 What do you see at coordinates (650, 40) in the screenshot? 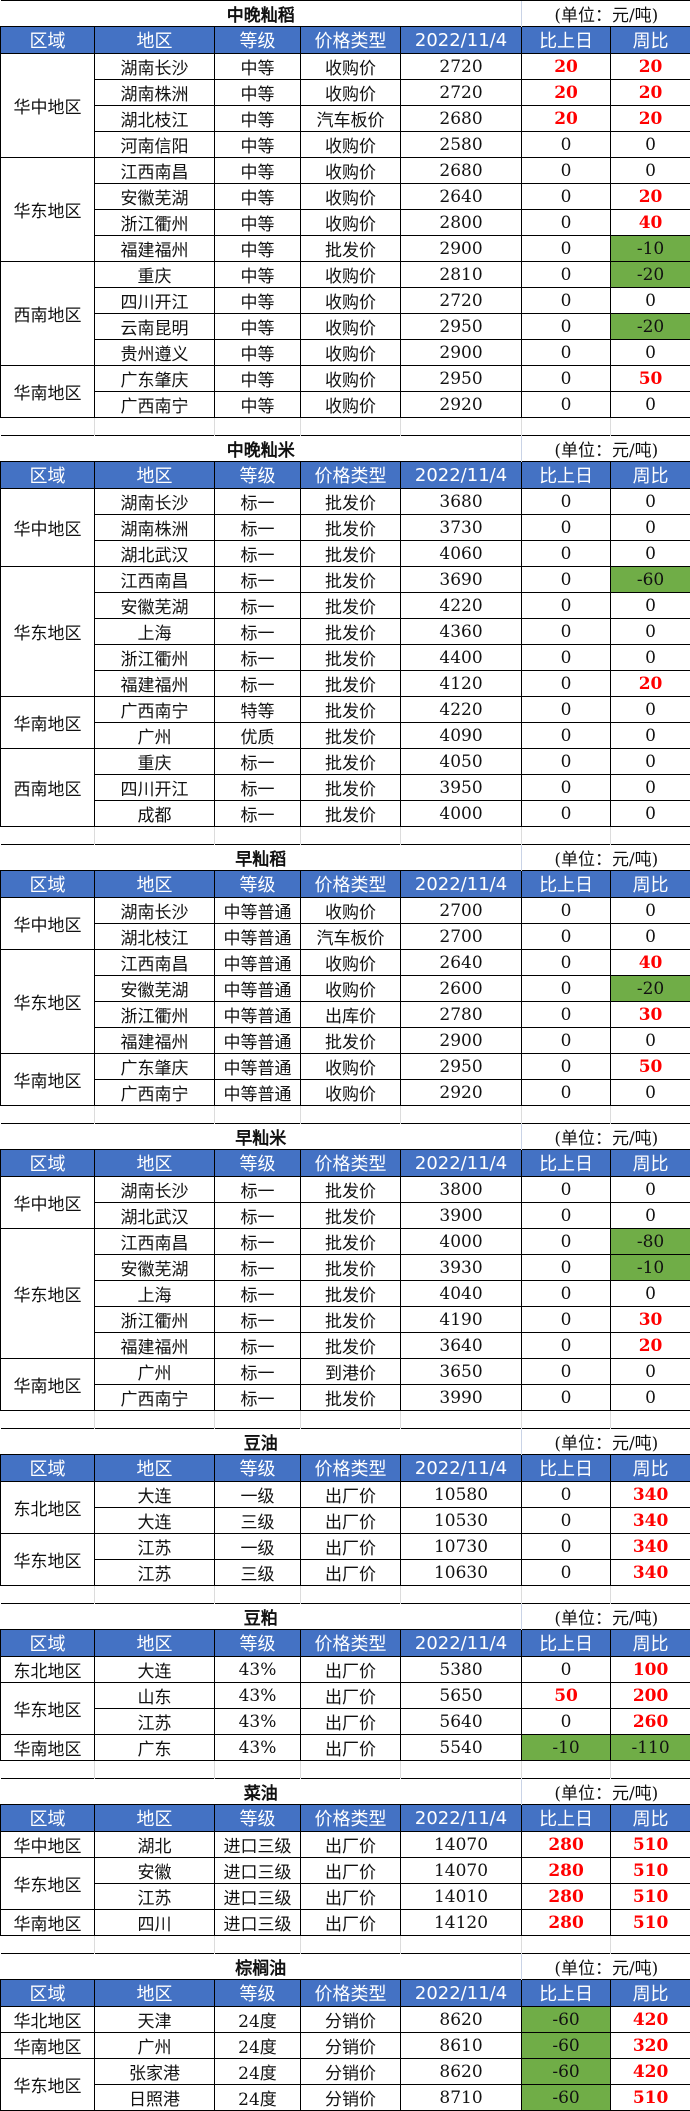
I see `column-header-week-change: 周比` at bounding box center [650, 40].